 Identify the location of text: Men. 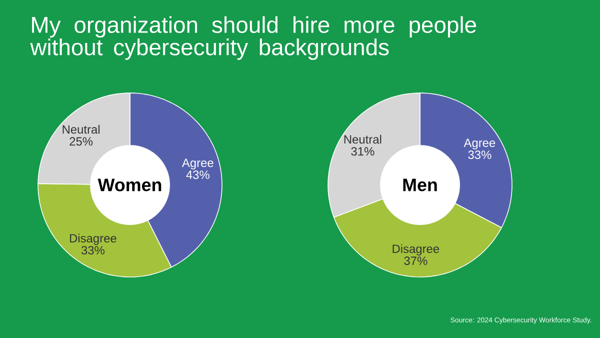
(420, 185).